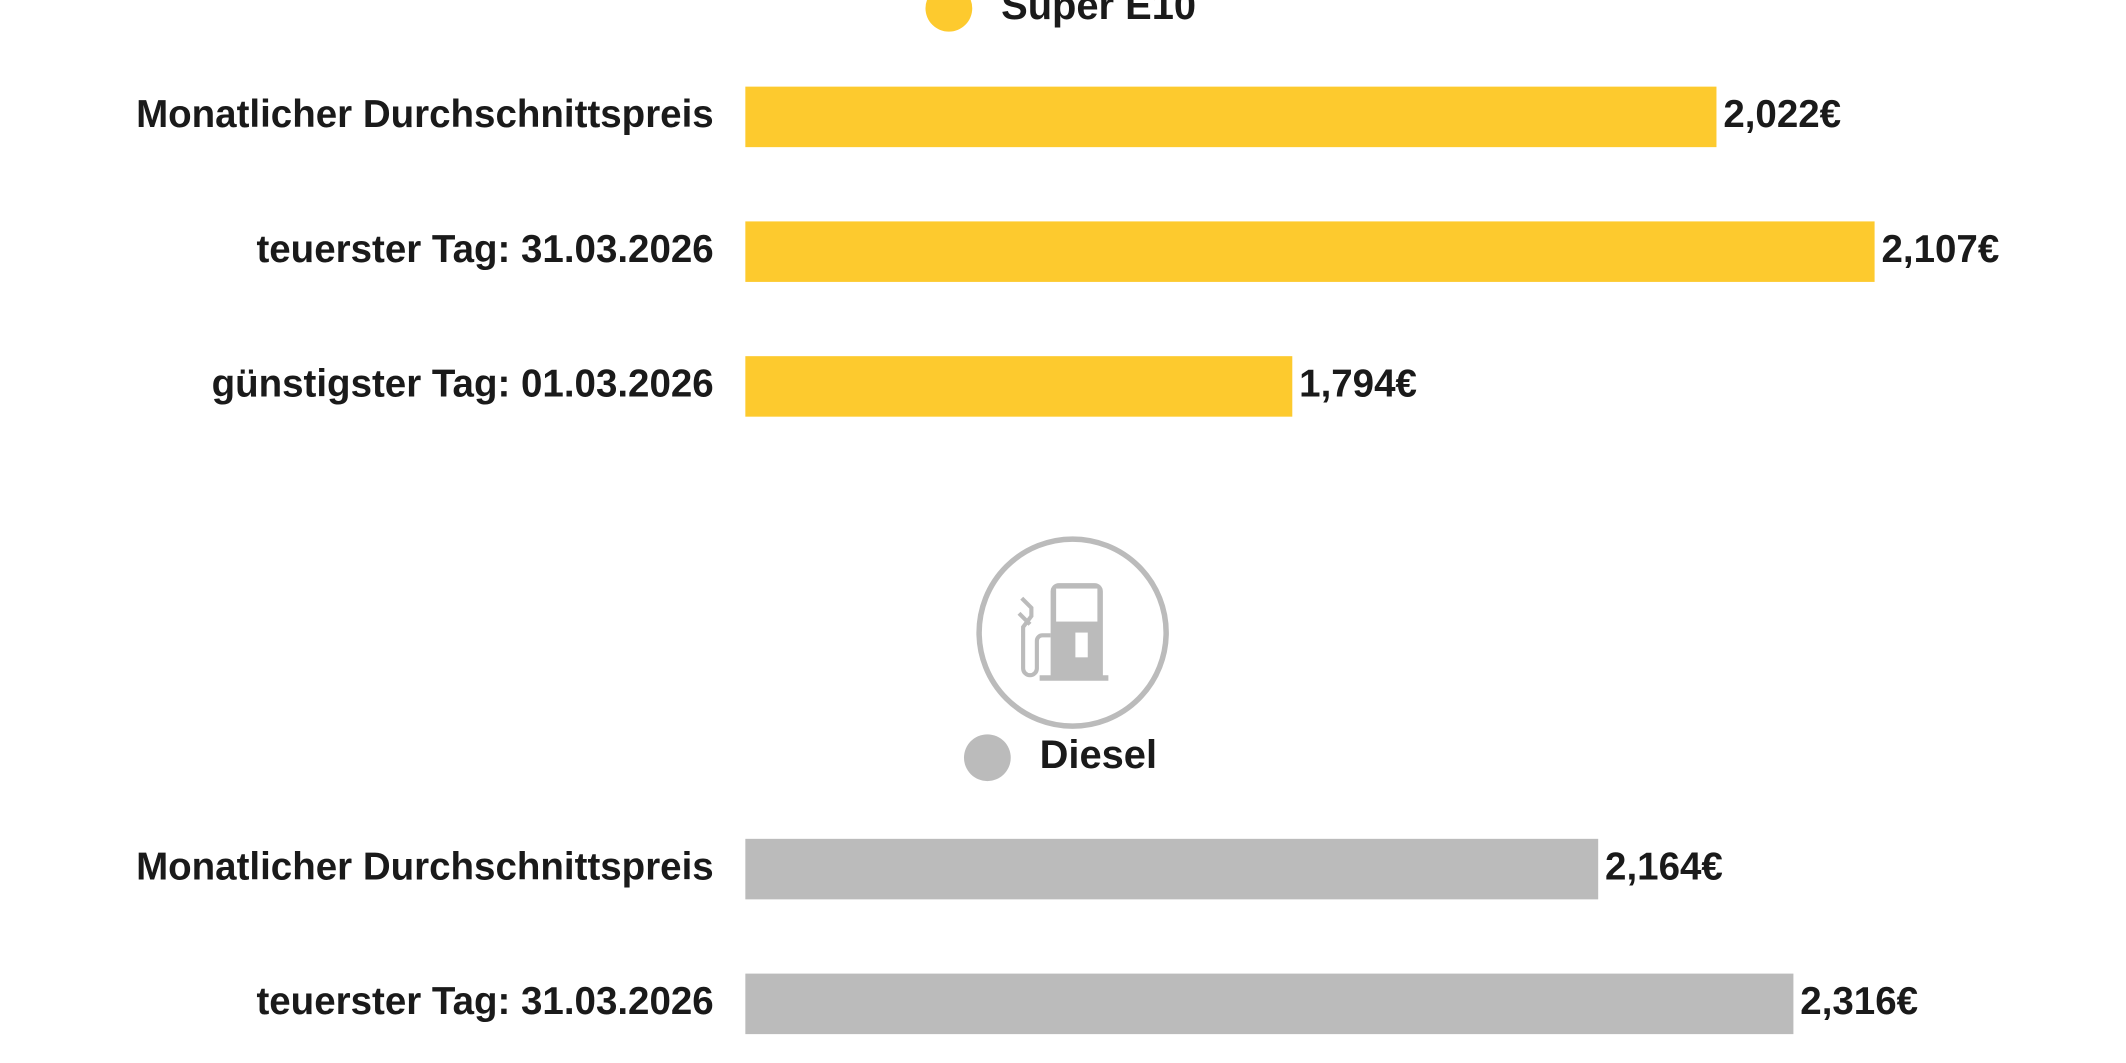  Describe the element at coordinates (1940, 249) in the screenshot. I see `value-label: 2,107€` at that location.